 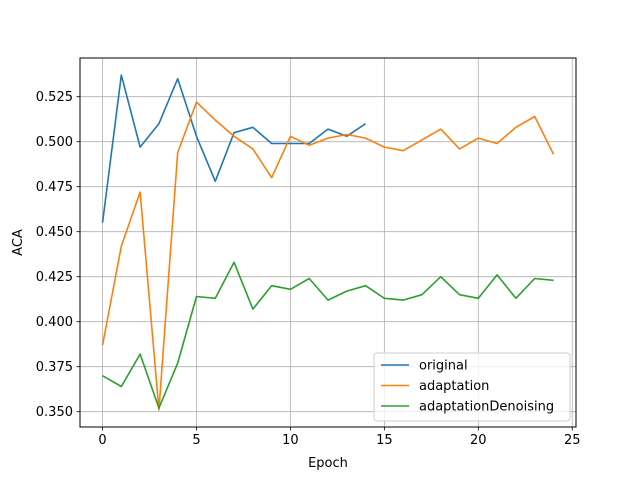 What do you see at coordinates (234, 148) in the screenshot?
I see `series-line-original` at bounding box center [234, 148].